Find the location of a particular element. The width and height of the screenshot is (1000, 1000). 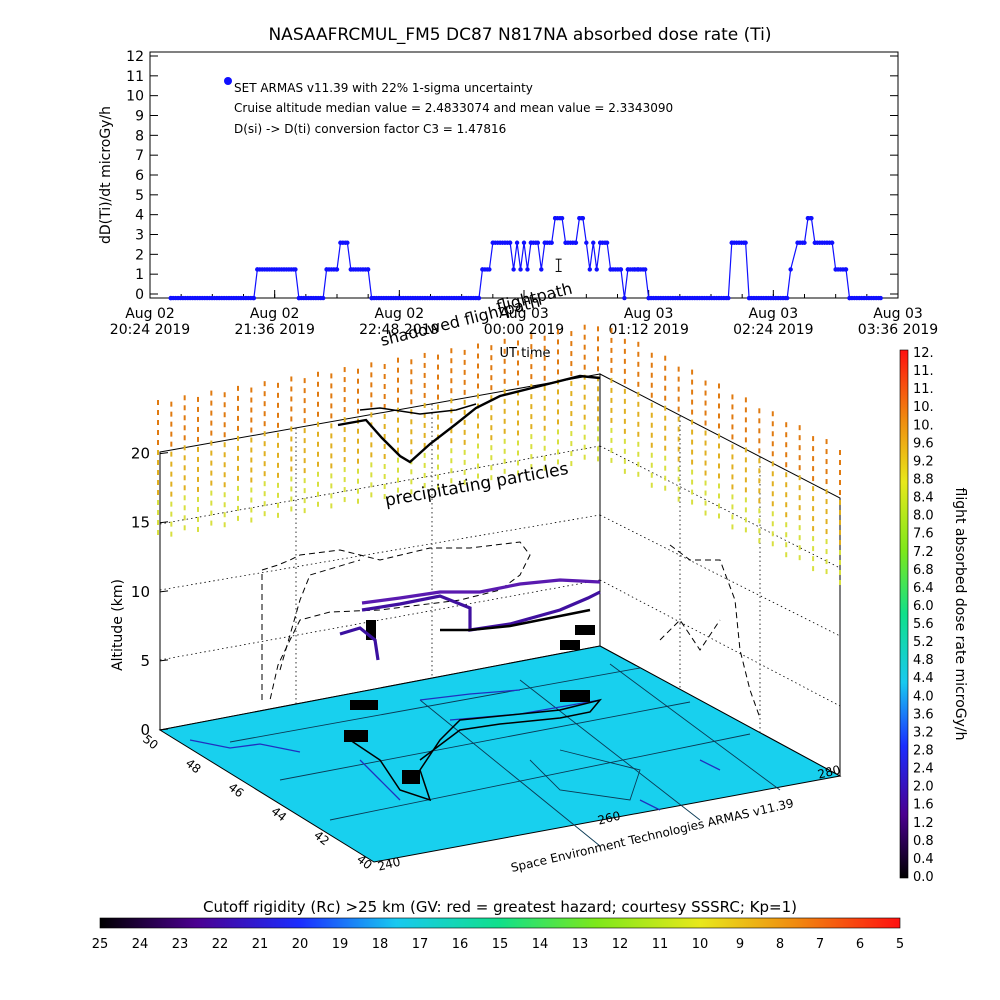

longitude-tick-label: 280 is located at coordinates (829, 772).